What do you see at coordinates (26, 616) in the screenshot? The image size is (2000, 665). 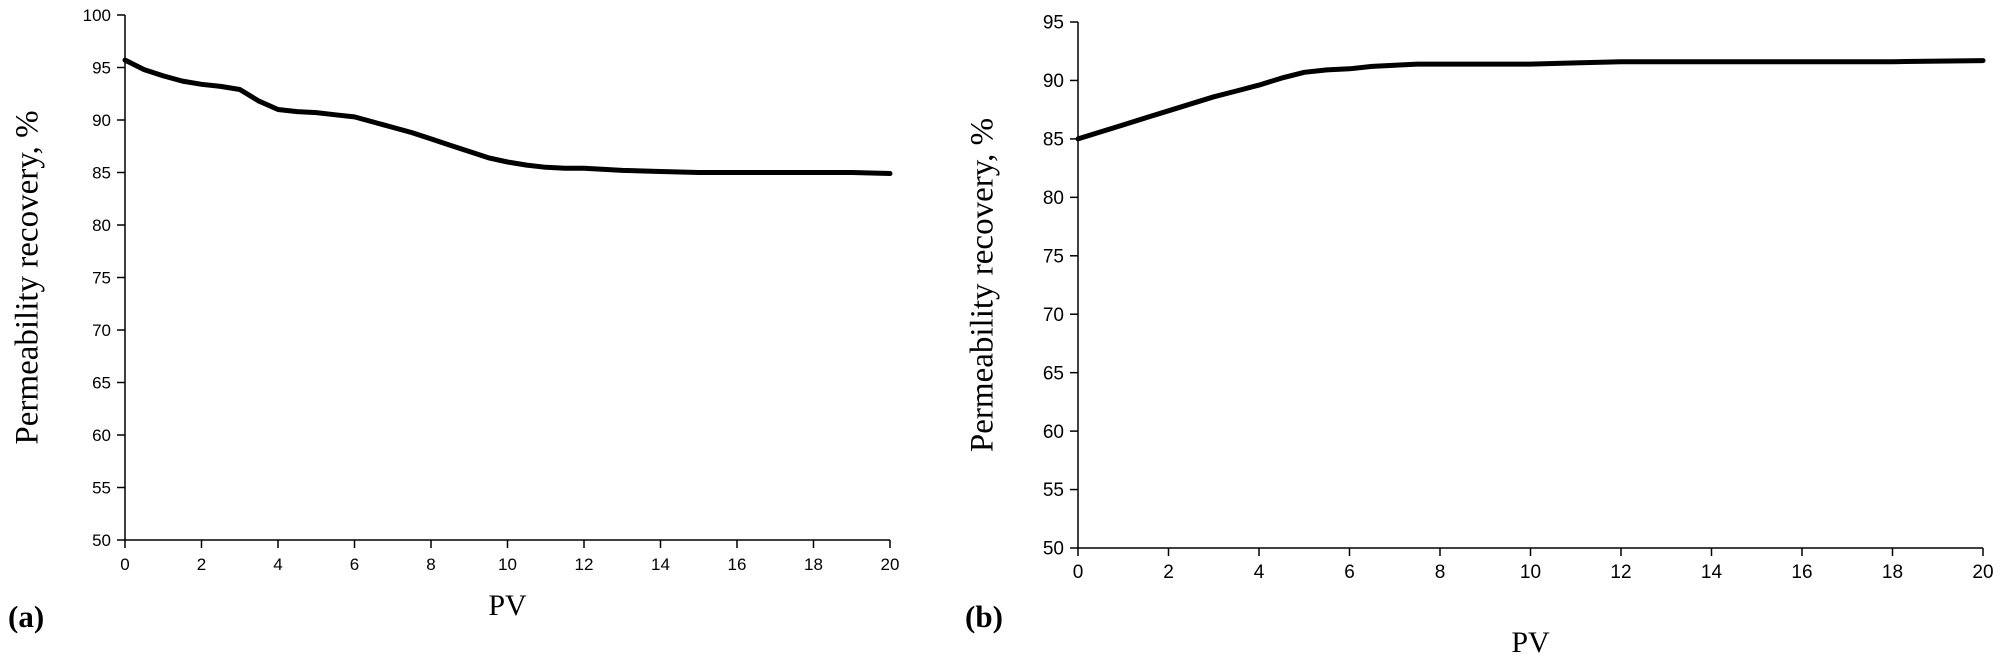 I see `panel-label: (a)` at bounding box center [26, 616].